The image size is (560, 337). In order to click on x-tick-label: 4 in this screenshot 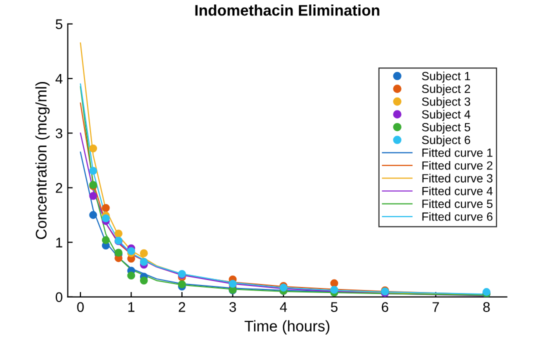, I will do `click(283, 307)`.